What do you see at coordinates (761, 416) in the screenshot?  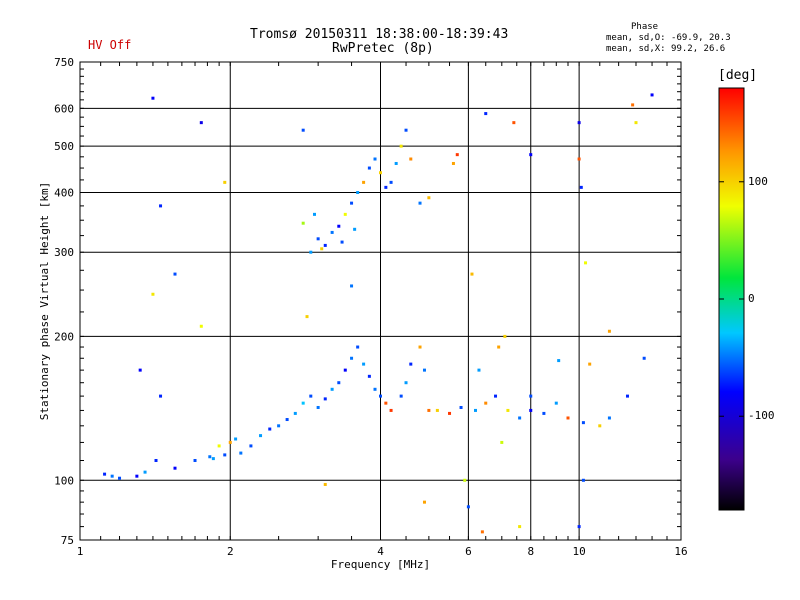 I see `colorbar-tick-label: -100` at bounding box center [761, 416].